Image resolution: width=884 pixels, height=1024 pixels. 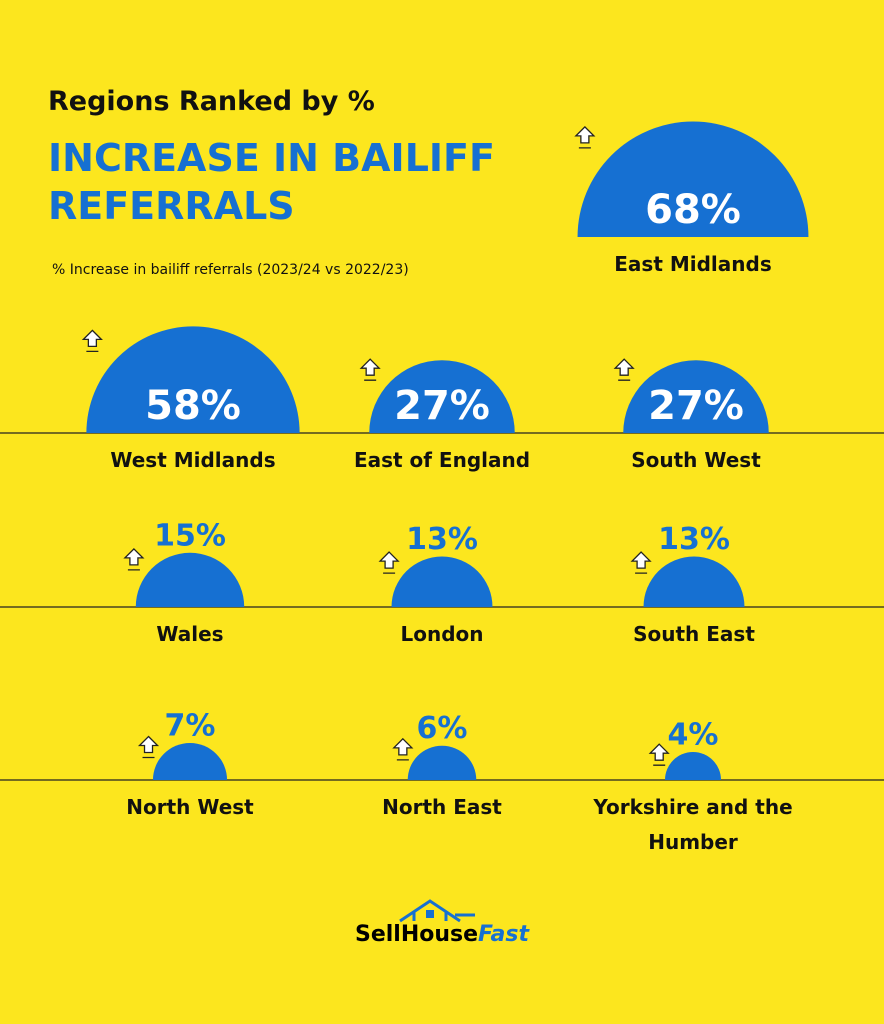 I want to click on logo-window, so click(x=430, y=914).